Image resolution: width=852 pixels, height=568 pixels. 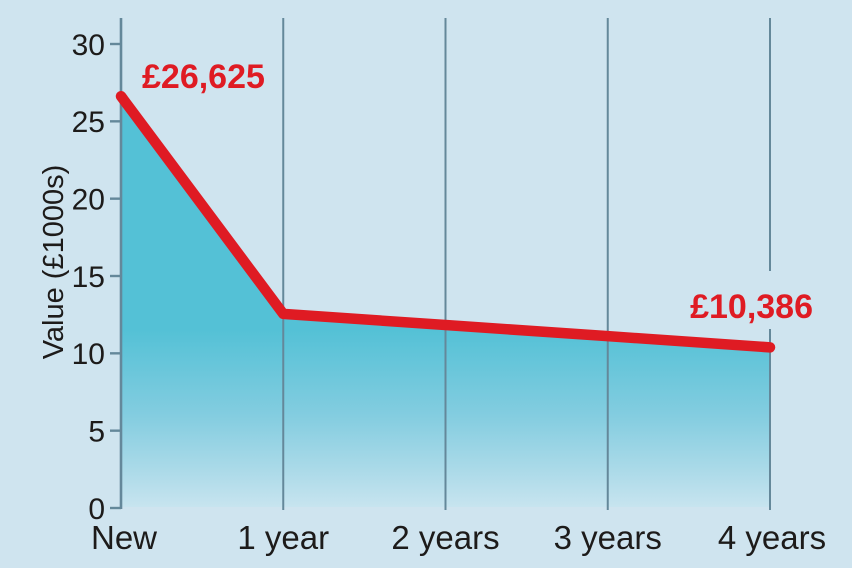 I want to click on y-tick-label-25: 25, so click(x=88, y=122).